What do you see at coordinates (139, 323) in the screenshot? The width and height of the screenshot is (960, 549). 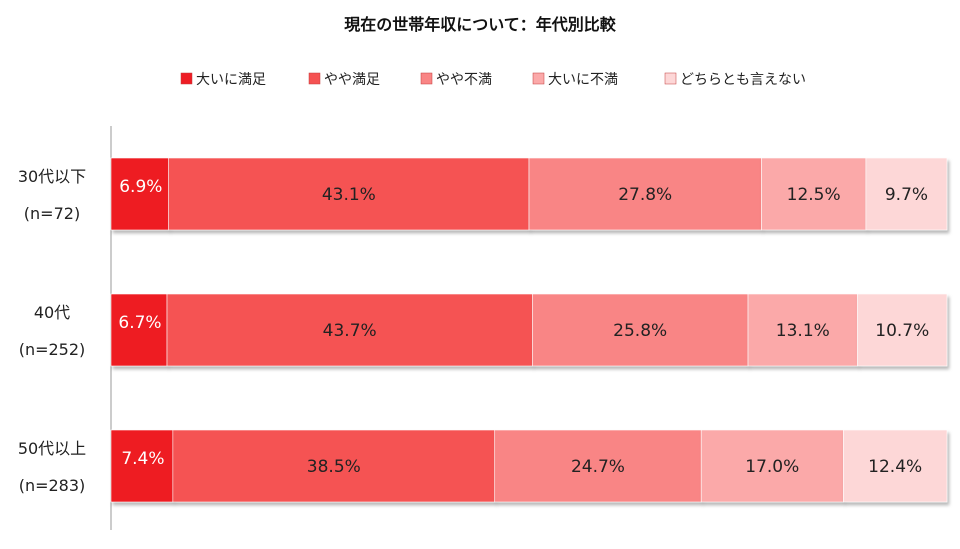 I see `data-label: 6.7%` at bounding box center [139, 323].